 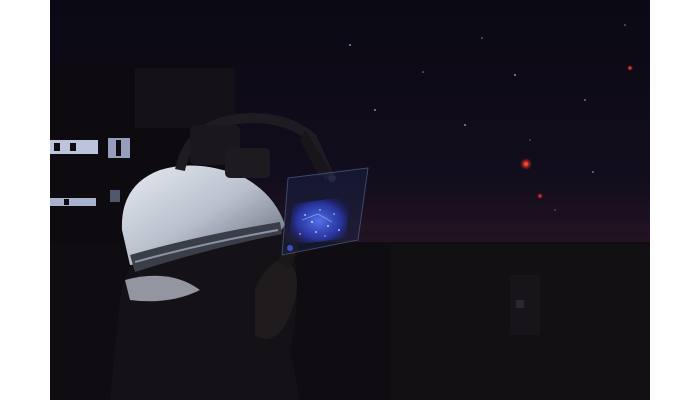 I want to click on ar-display, so click(x=325, y=211).